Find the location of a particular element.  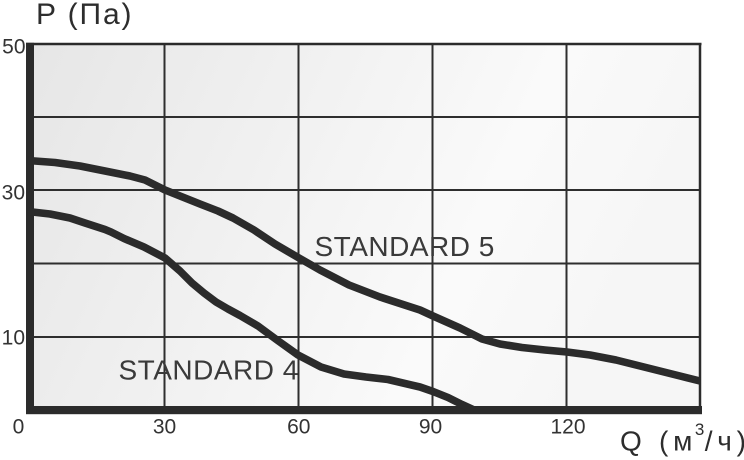

svg-text: 50 is located at coordinates (13, 47).